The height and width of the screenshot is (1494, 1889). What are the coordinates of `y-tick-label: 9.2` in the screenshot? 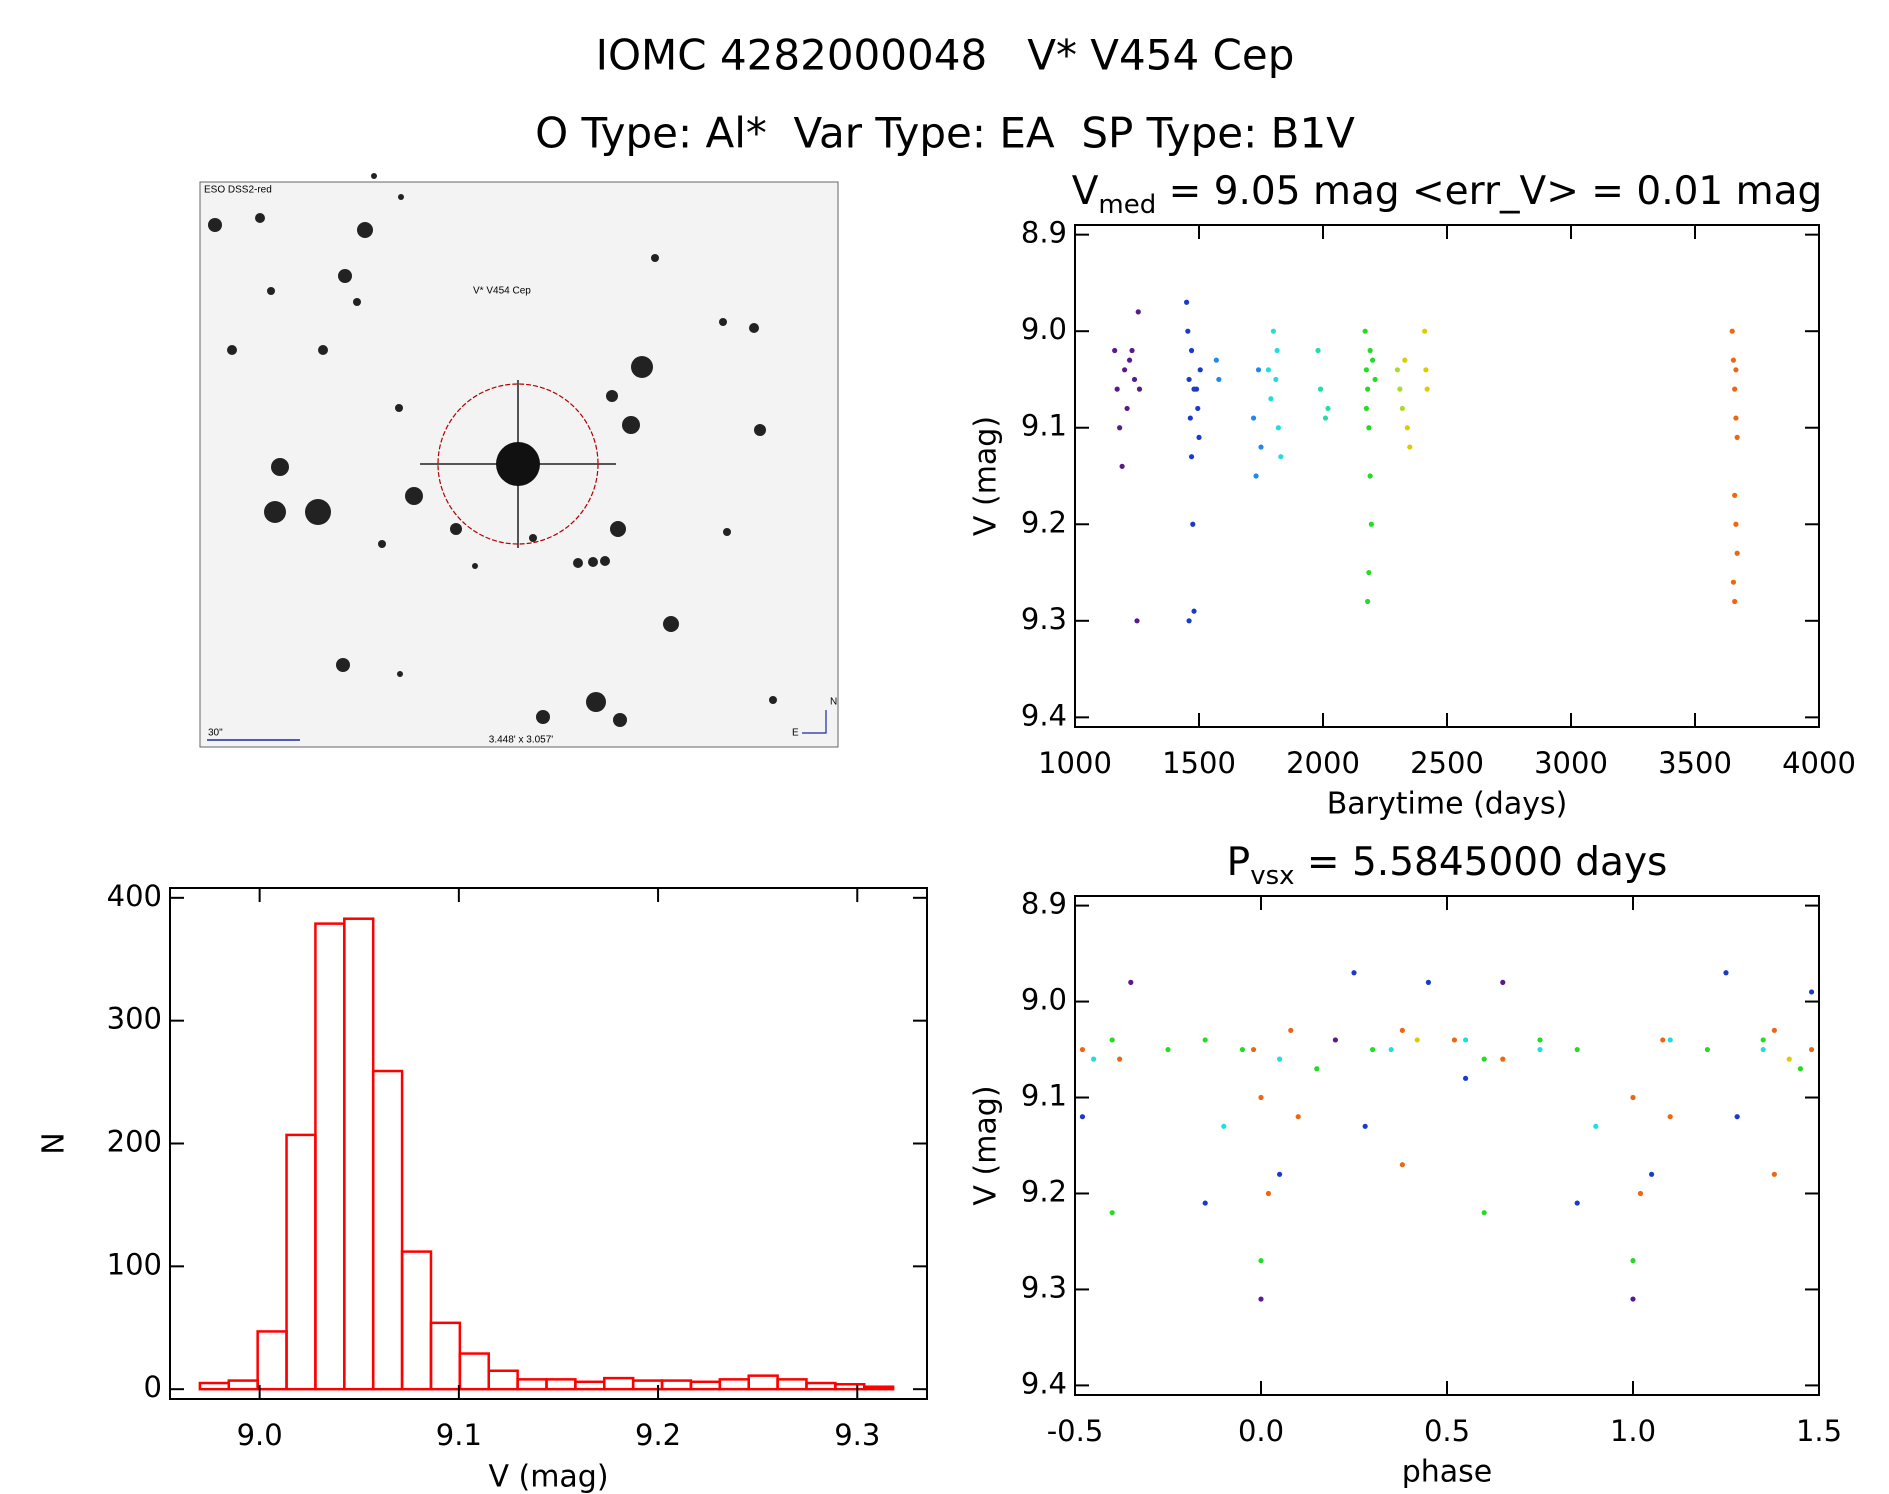 It's located at (1044, 522).